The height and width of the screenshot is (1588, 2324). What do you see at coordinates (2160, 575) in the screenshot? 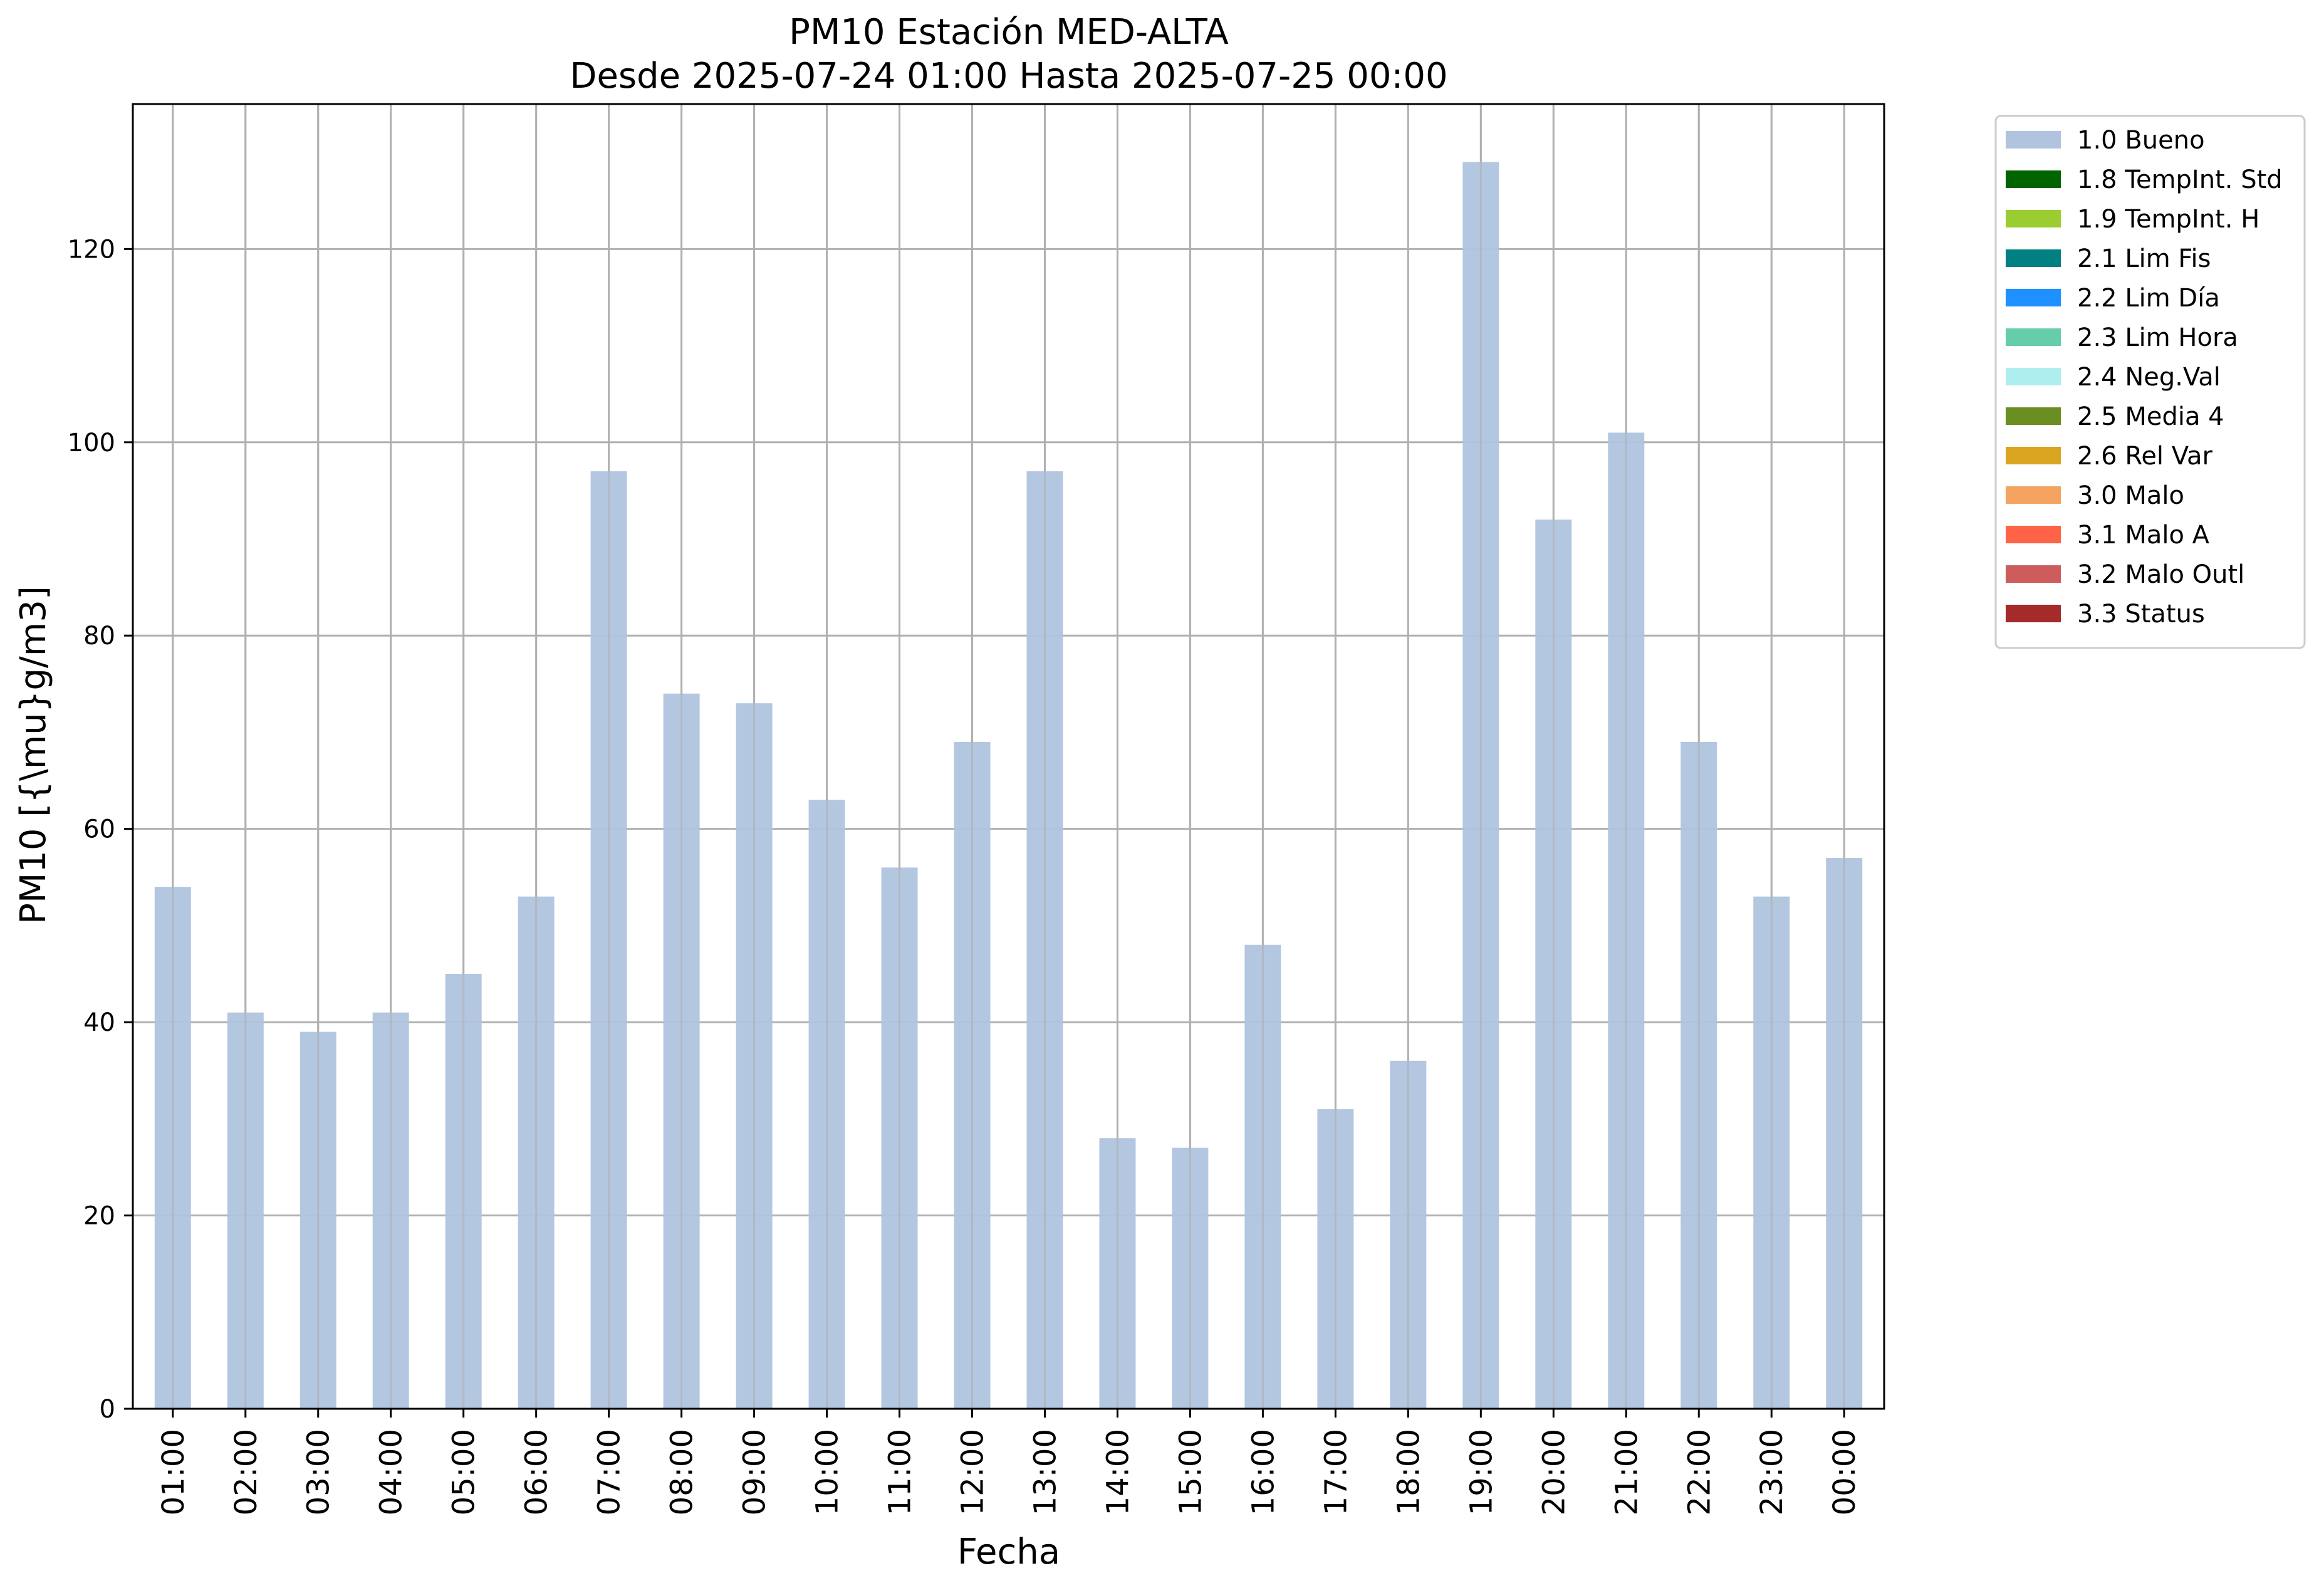
I see `legend-label: 3.2 Malo Outl` at bounding box center [2160, 575].